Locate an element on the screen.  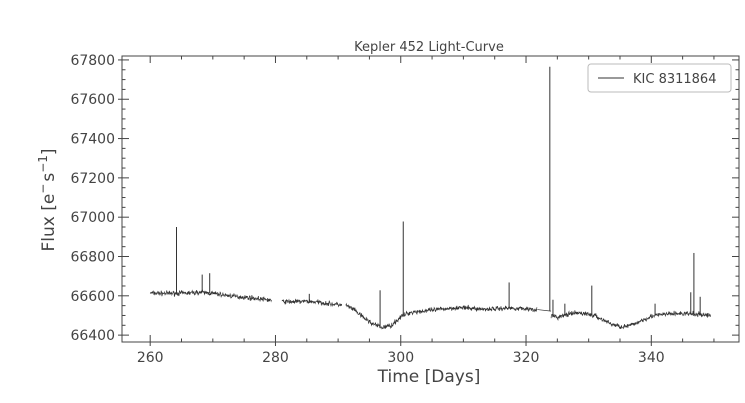
y-tick-label: 67800 is located at coordinates (92, 61).